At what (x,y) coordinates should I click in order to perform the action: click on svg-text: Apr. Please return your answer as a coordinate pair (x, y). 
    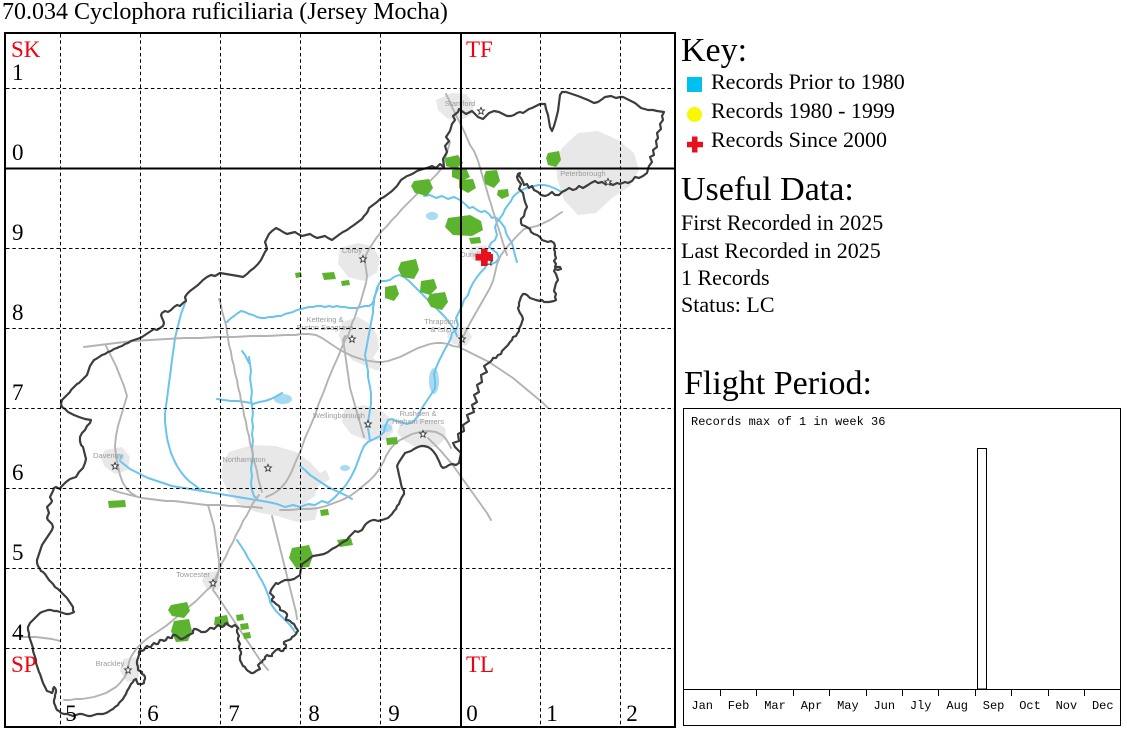
    Looking at the image, I should click on (812, 706).